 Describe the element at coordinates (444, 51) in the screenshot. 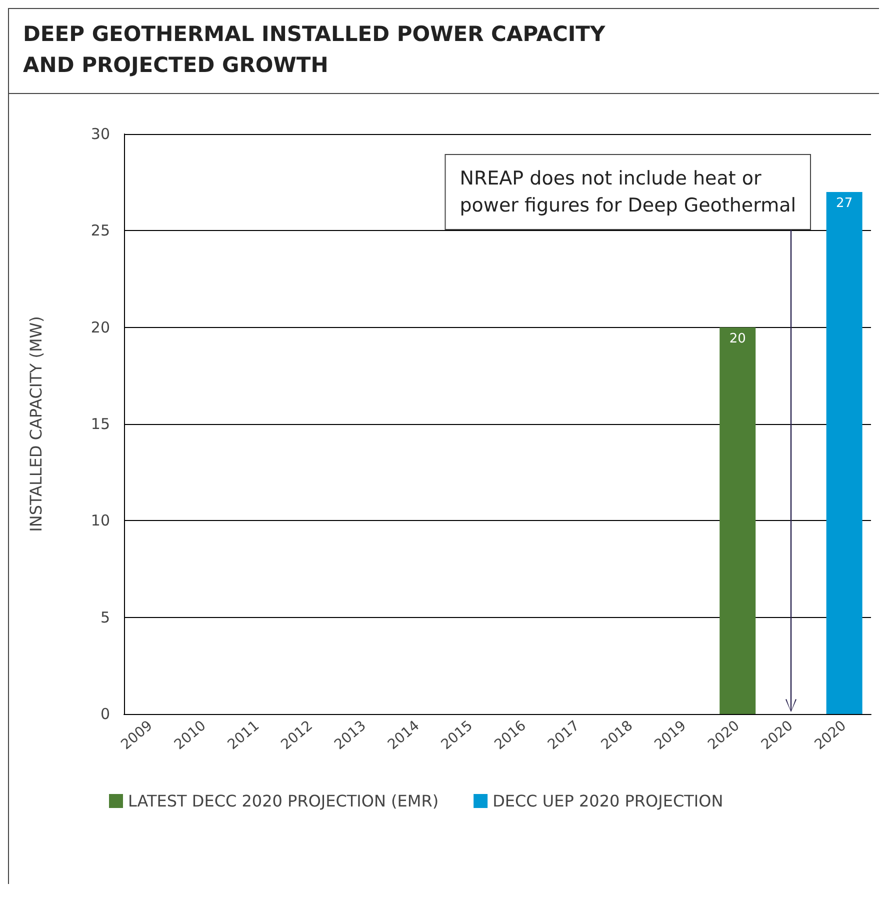

I see `chart-title: DEEP GEOTHERMAL INSTALLED POWER CAPACITY AND PROJECTED GROWTH` at that location.